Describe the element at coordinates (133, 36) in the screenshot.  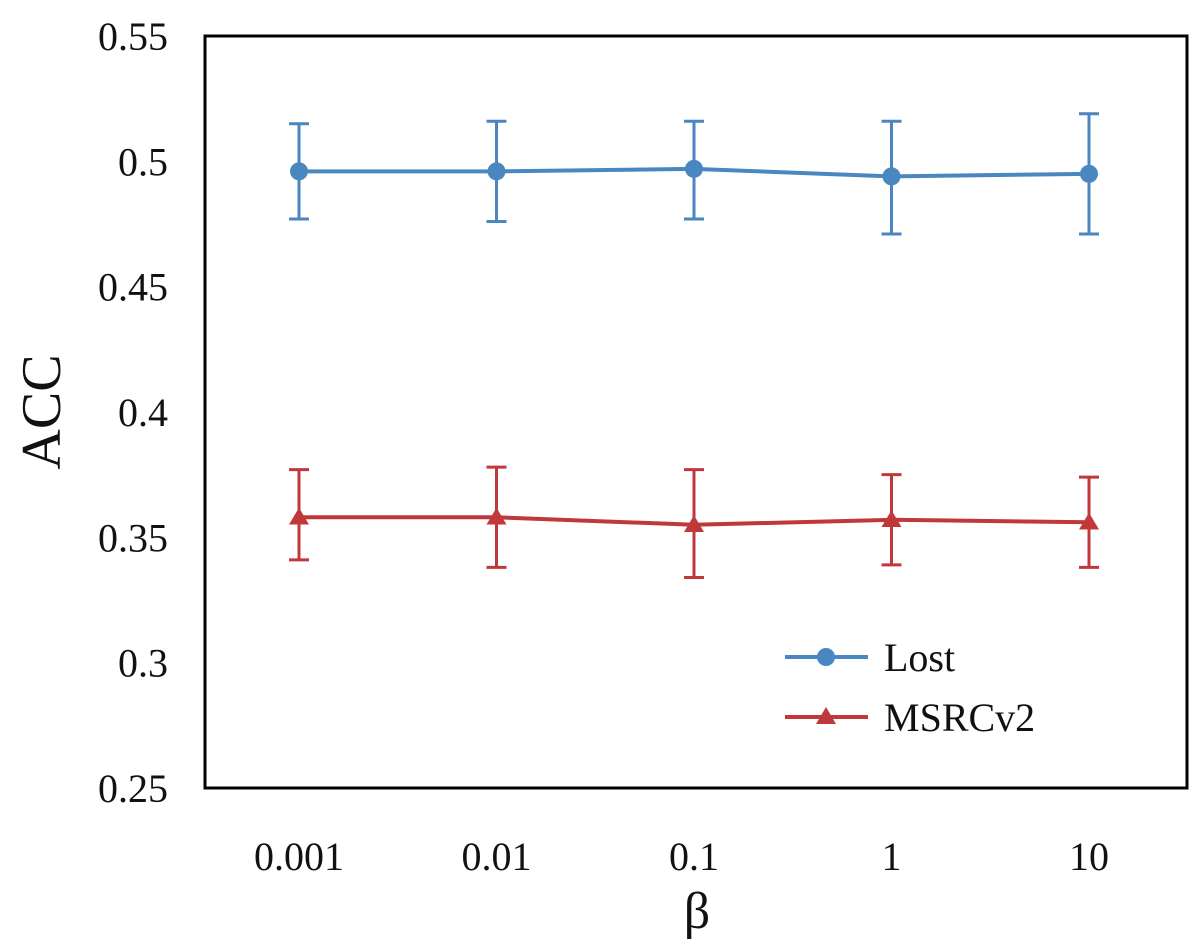
I see `y-tick-label: 0.55` at that location.